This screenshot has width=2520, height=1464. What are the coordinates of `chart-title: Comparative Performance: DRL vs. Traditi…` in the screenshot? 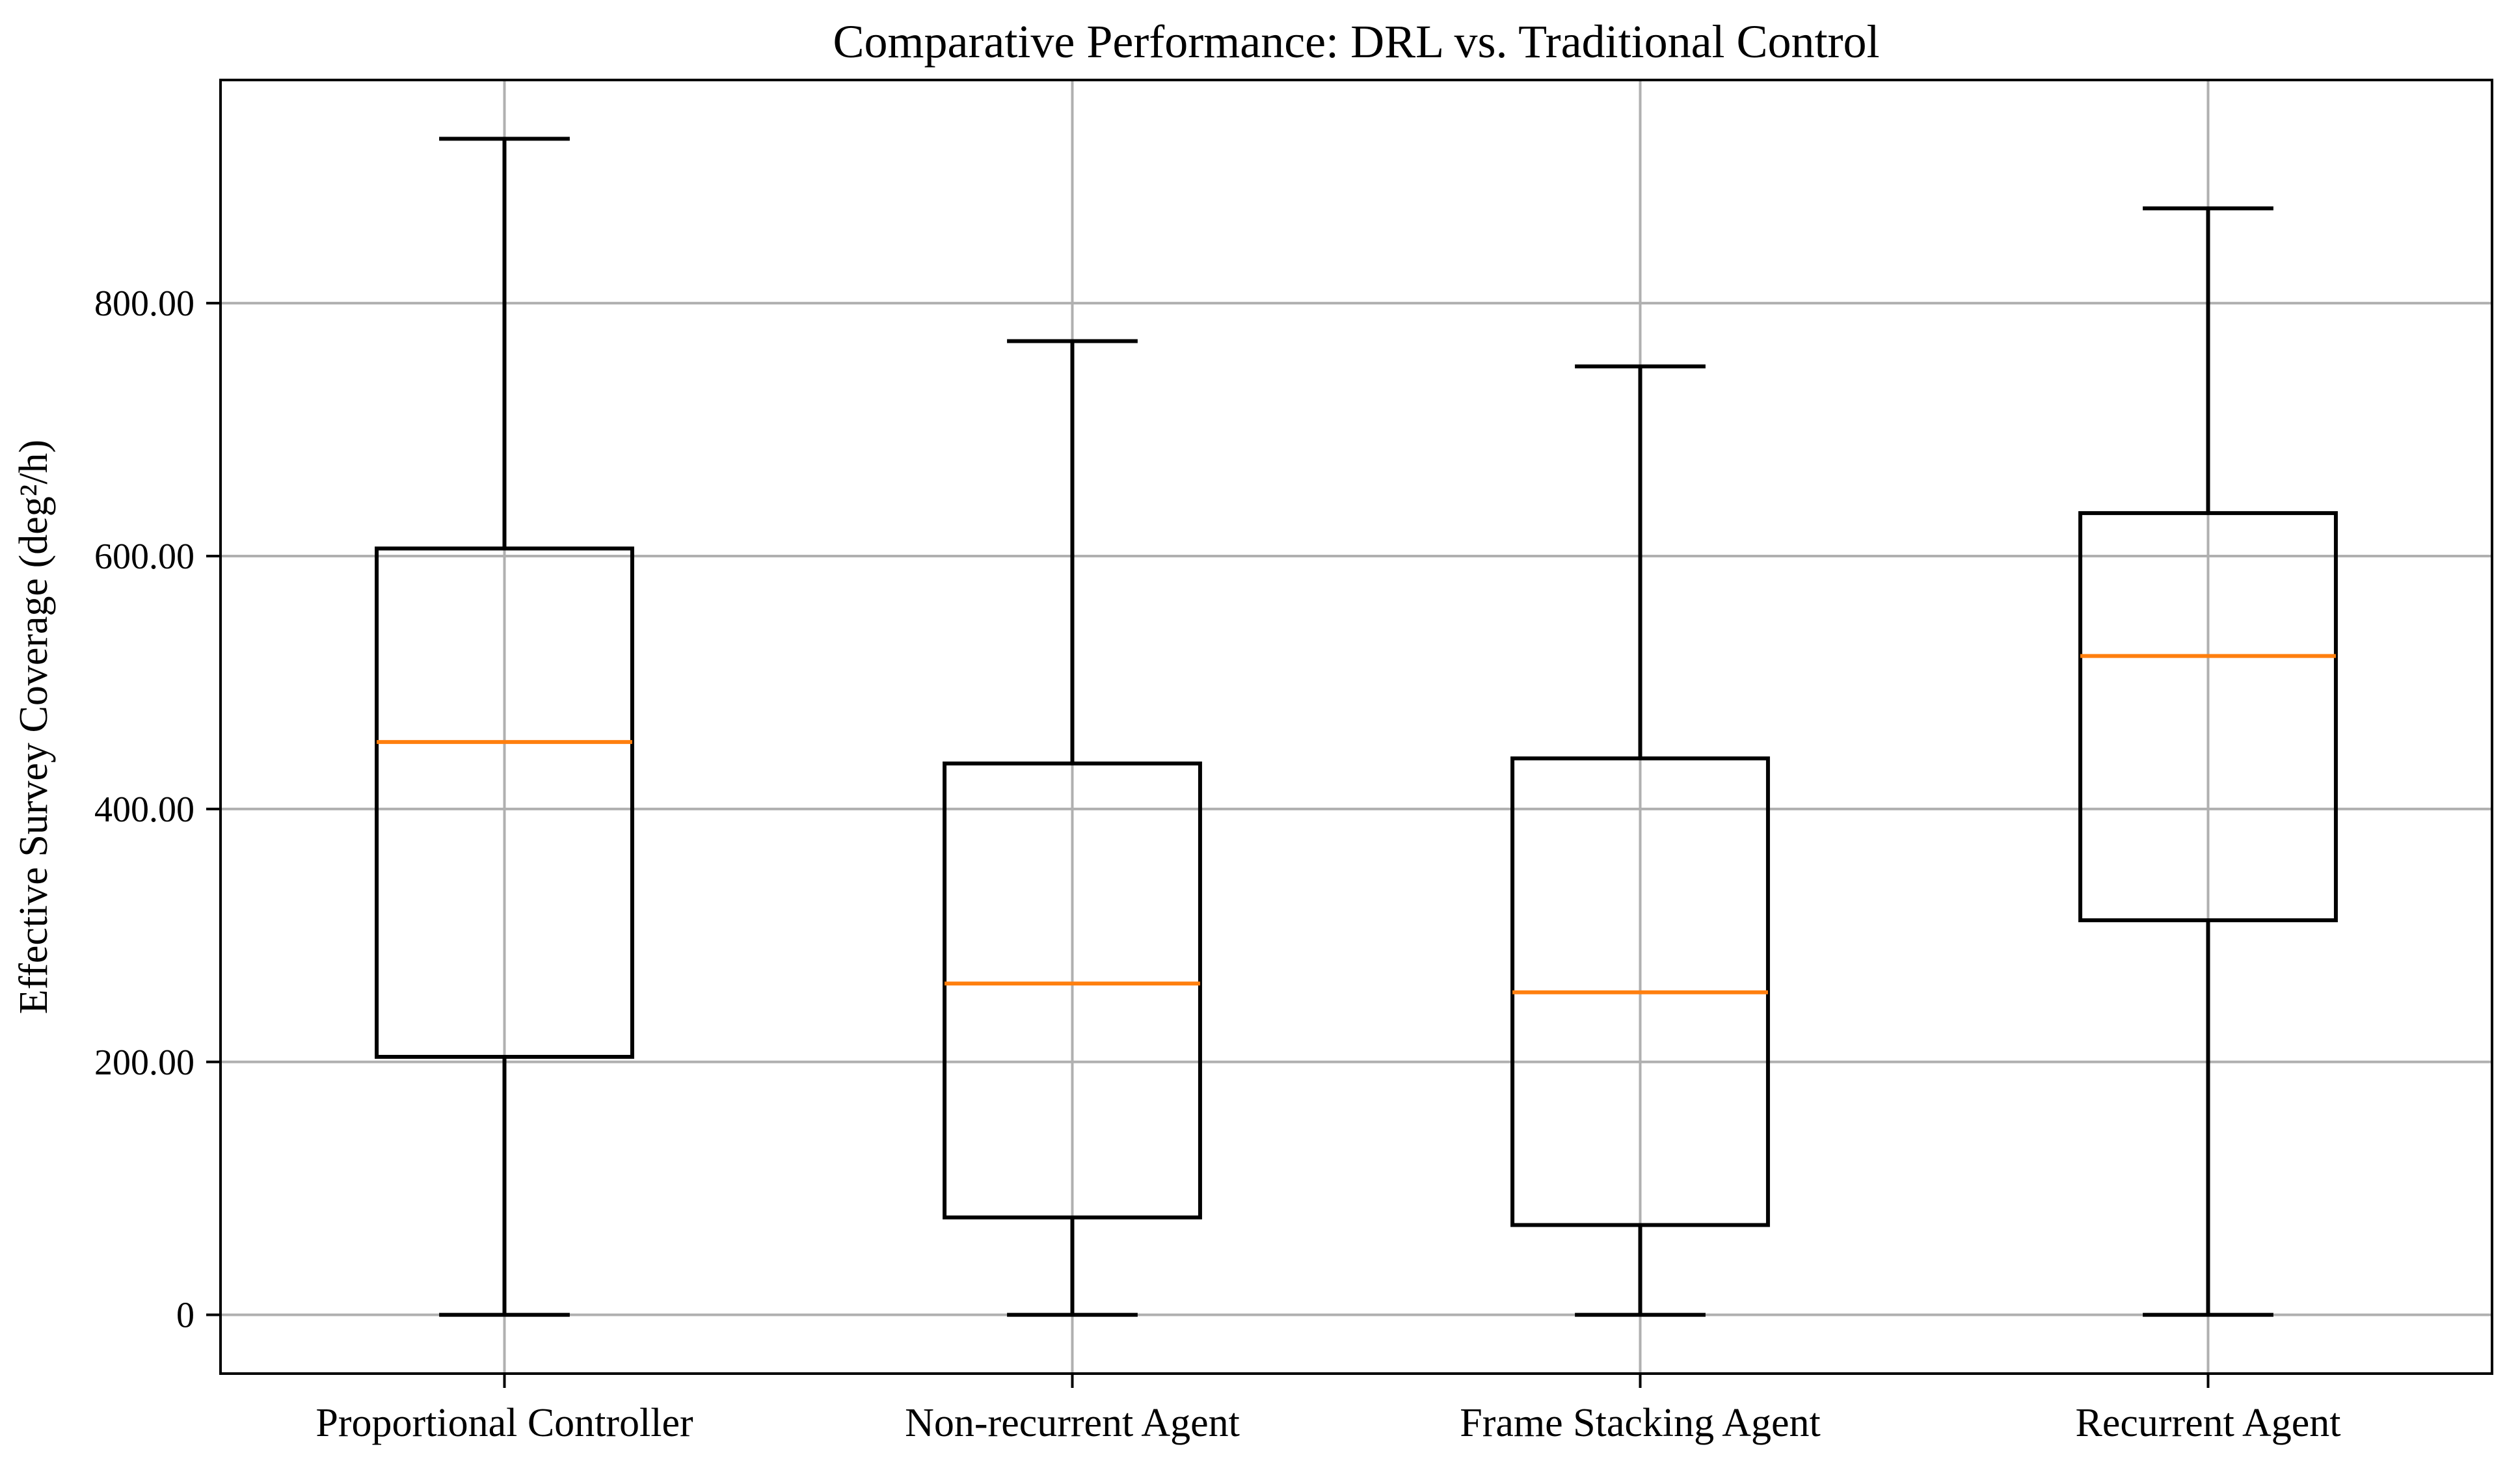 It's located at (1356, 42).